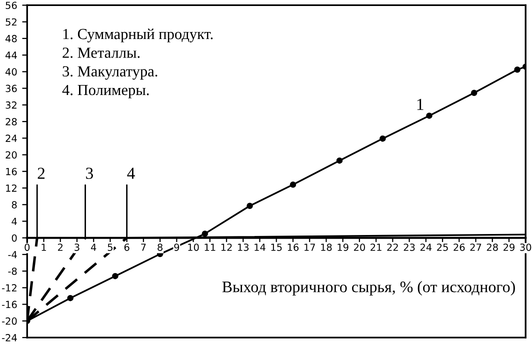 This screenshot has height=348, width=532. Describe the element at coordinates (326, 247) in the screenshot. I see `x-tick-label: 18` at that location.